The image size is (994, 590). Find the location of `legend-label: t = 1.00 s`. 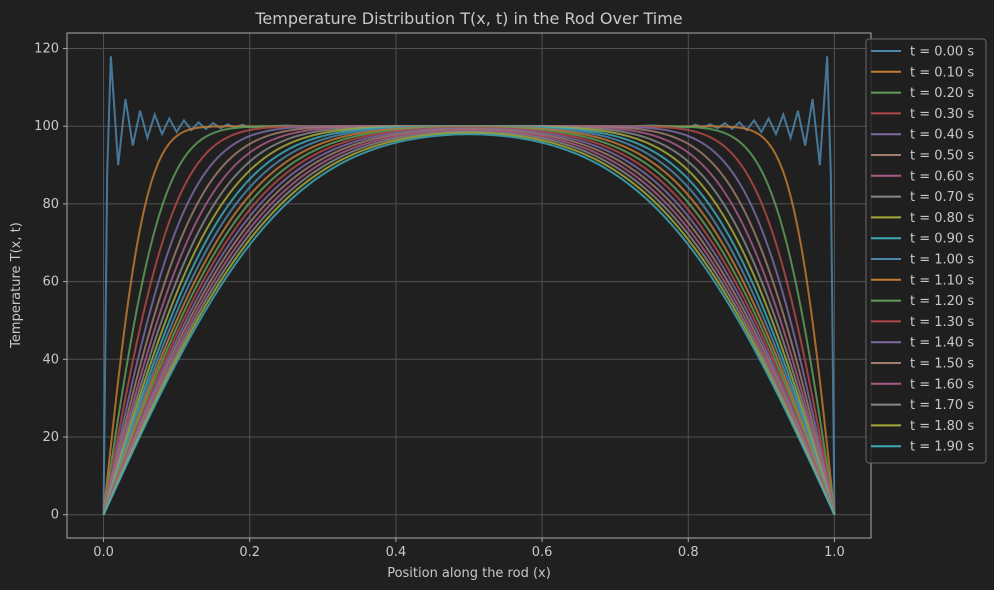

legend-label: t = 1.00 s is located at coordinates (942, 260).